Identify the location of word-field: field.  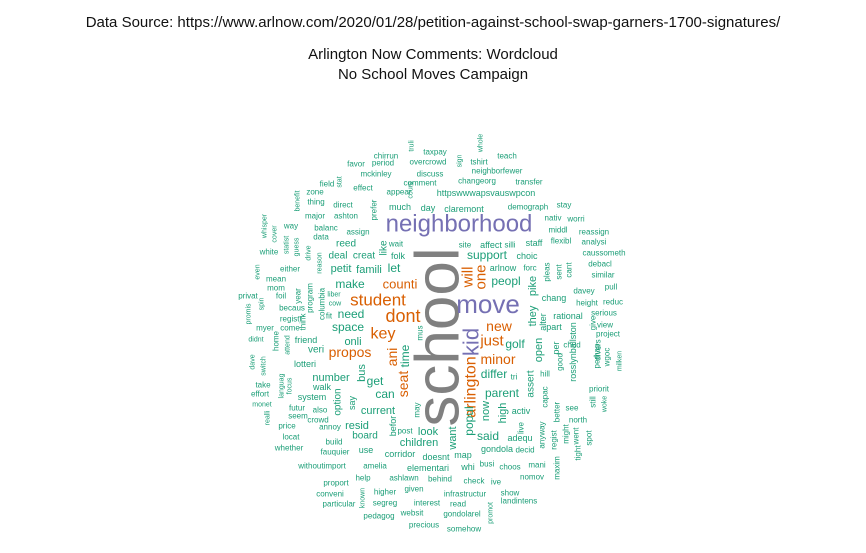
(327, 184).